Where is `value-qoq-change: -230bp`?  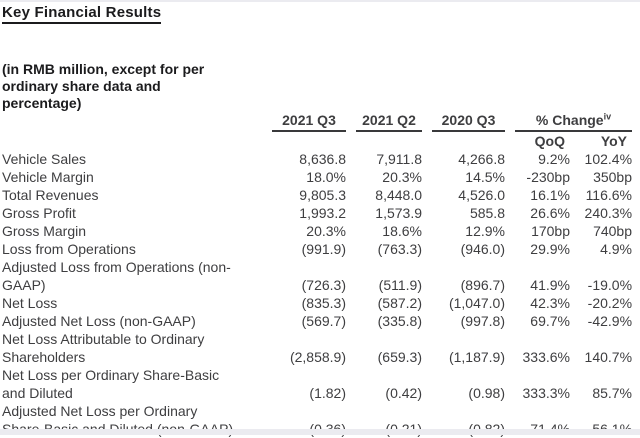
value-qoq-change: -230bp is located at coordinates (548, 177).